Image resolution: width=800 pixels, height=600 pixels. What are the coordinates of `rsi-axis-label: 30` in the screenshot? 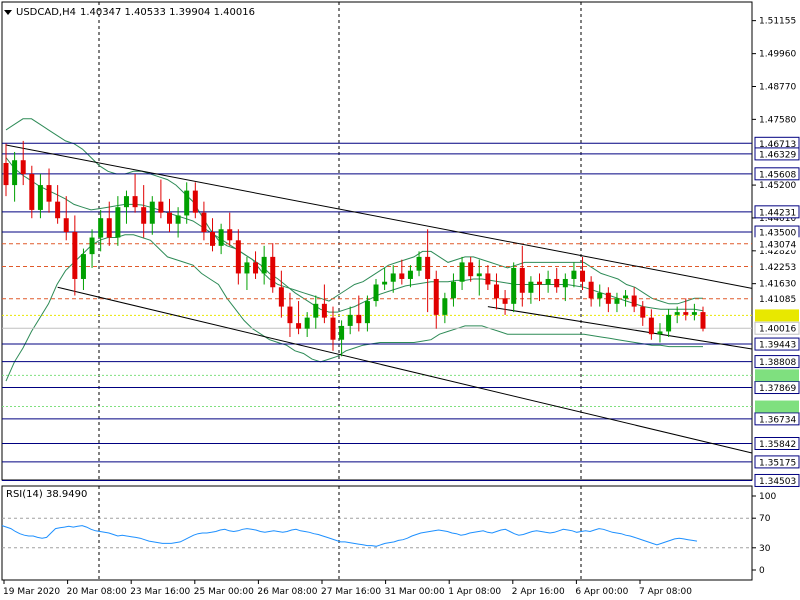 It's located at (765, 549).